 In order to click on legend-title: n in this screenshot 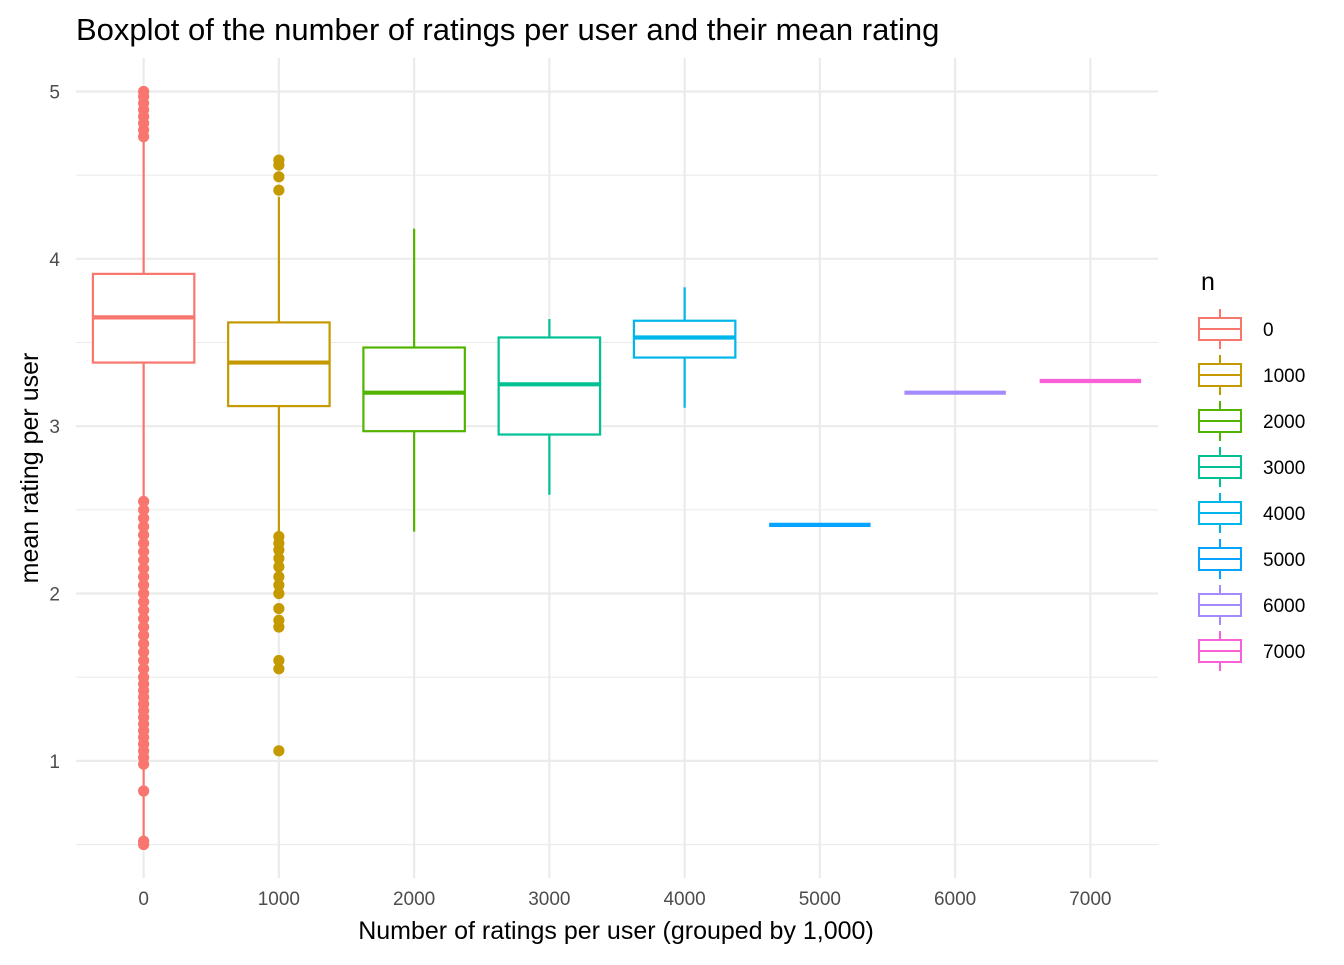, I will do `click(1208, 282)`.